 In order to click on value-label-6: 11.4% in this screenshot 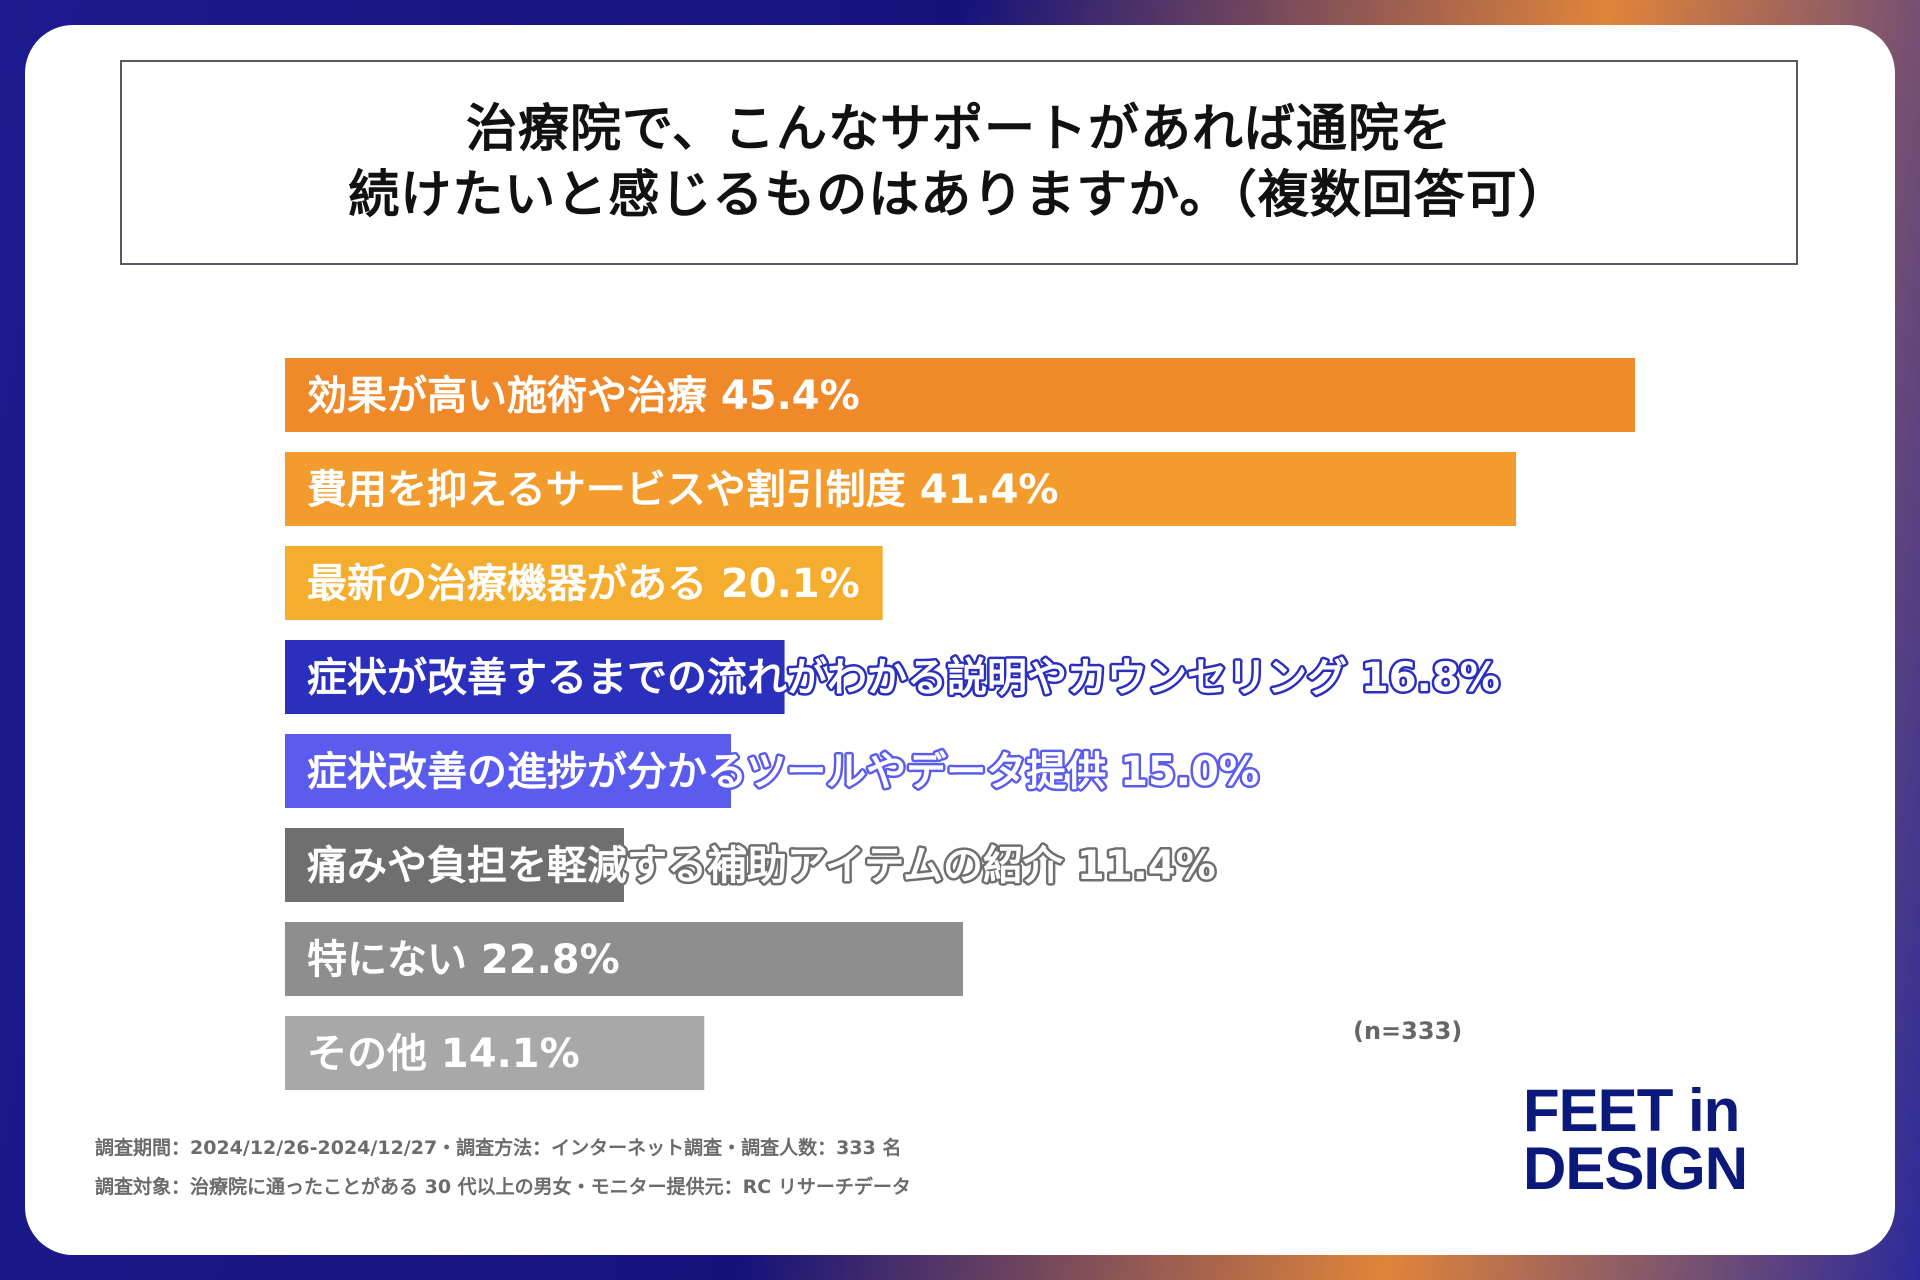, I will do `click(1139, 866)`.